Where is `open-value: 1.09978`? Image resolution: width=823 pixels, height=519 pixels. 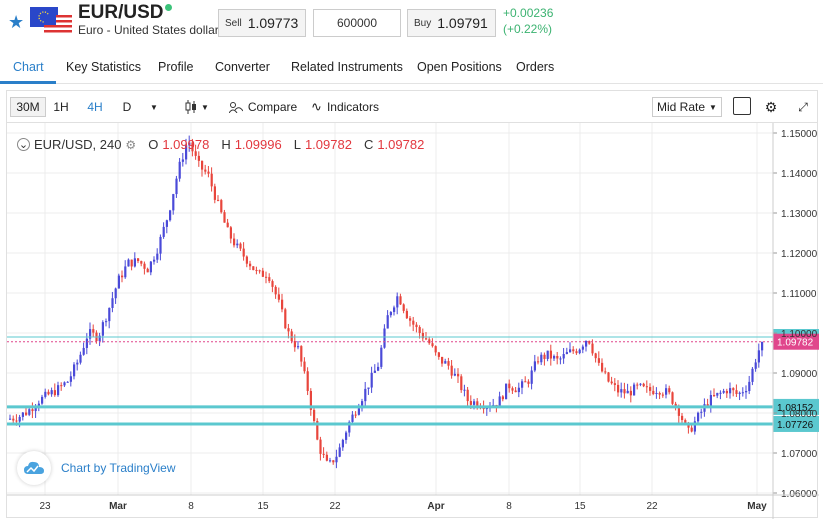 open-value: 1.09978 is located at coordinates (186, 144).